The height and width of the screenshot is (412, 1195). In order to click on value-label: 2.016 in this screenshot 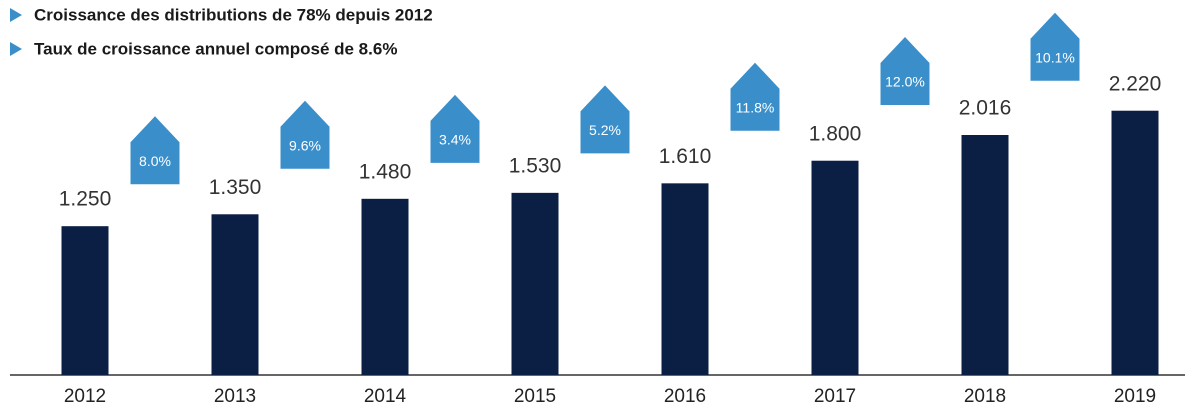, I will do `click(985, 108)`.